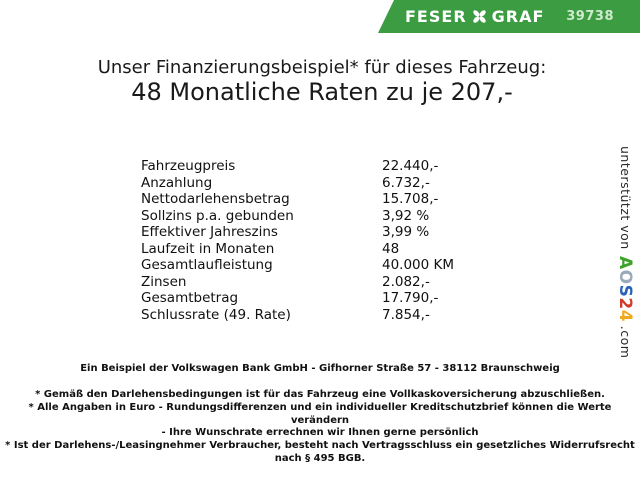 This screenshot has height=480, width=640. What do you see at coordinates (188, 166) in the screenshot?
I see `row-label: Fahrzeugpreis` at bounding box center [188, 166].